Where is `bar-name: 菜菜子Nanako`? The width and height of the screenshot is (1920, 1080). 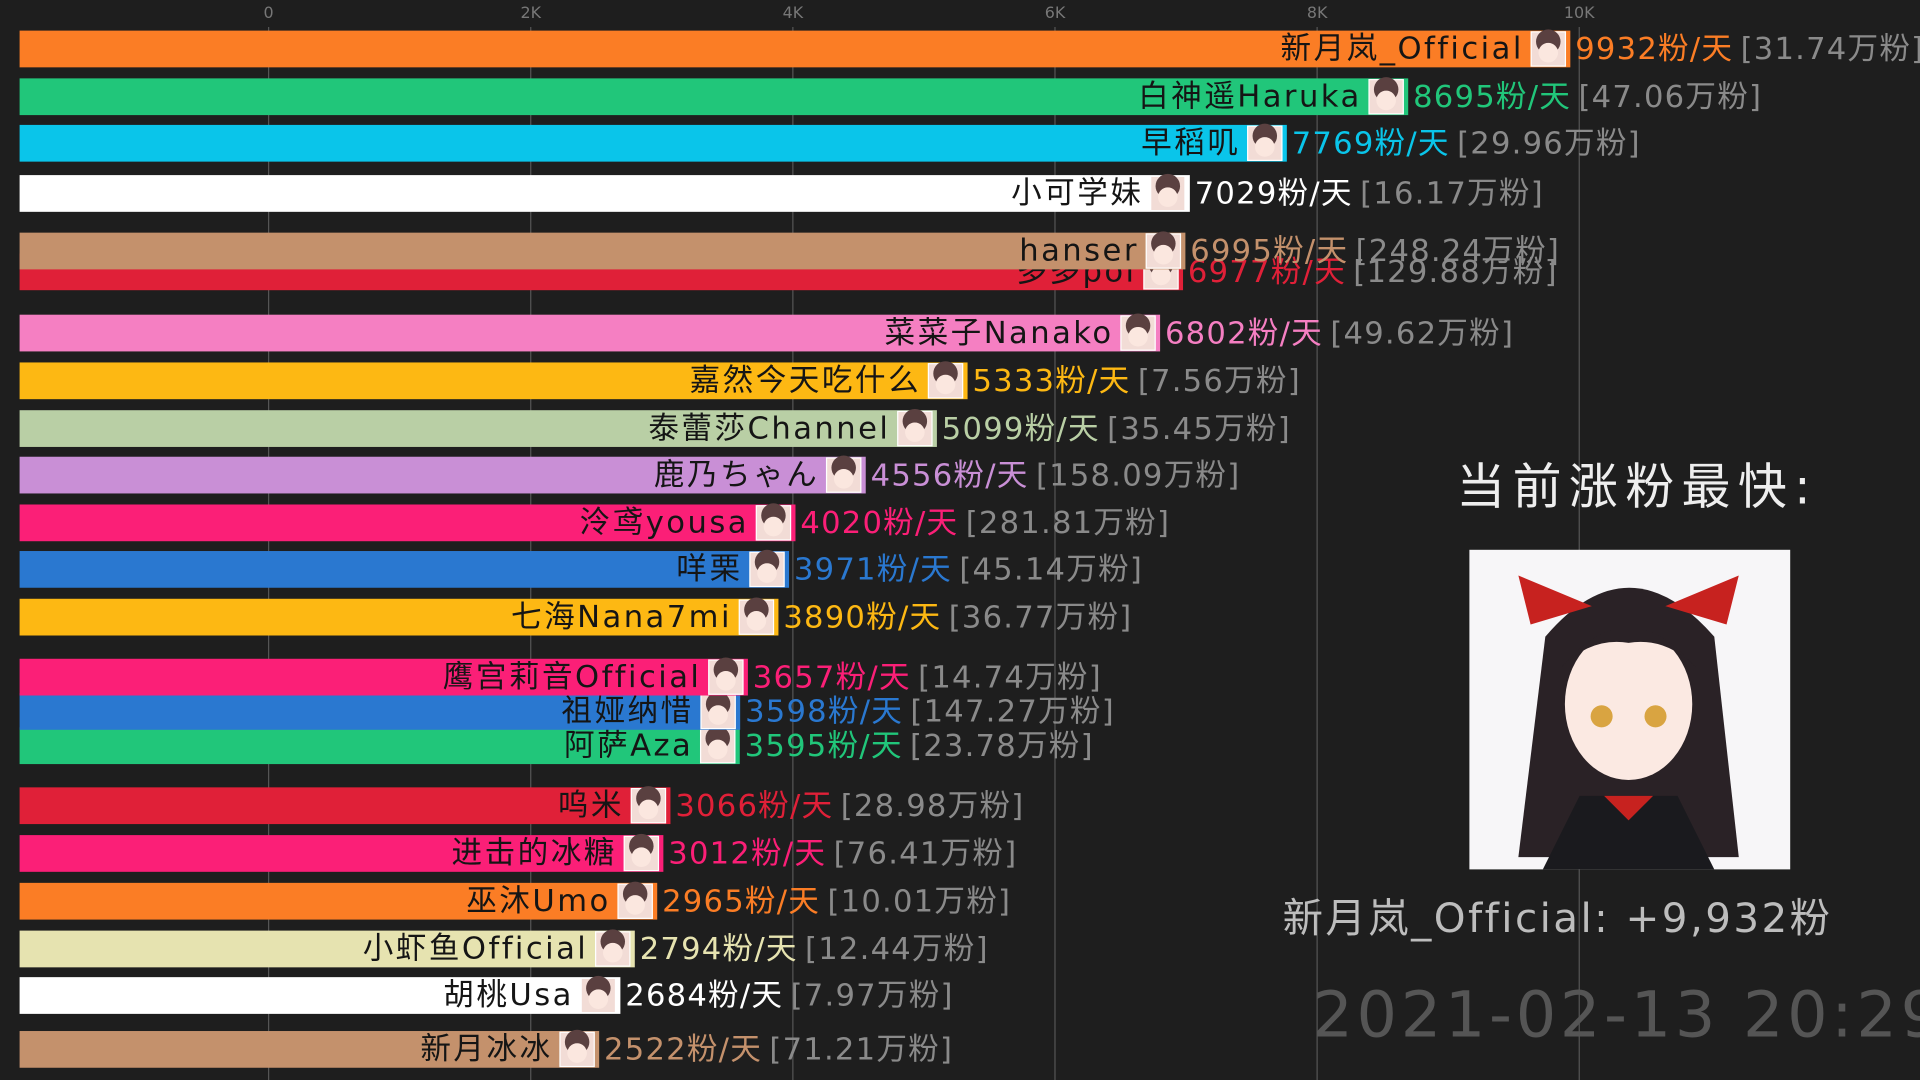 bar-name: 菜菜子Nanako is located at coordinates (999, 333).